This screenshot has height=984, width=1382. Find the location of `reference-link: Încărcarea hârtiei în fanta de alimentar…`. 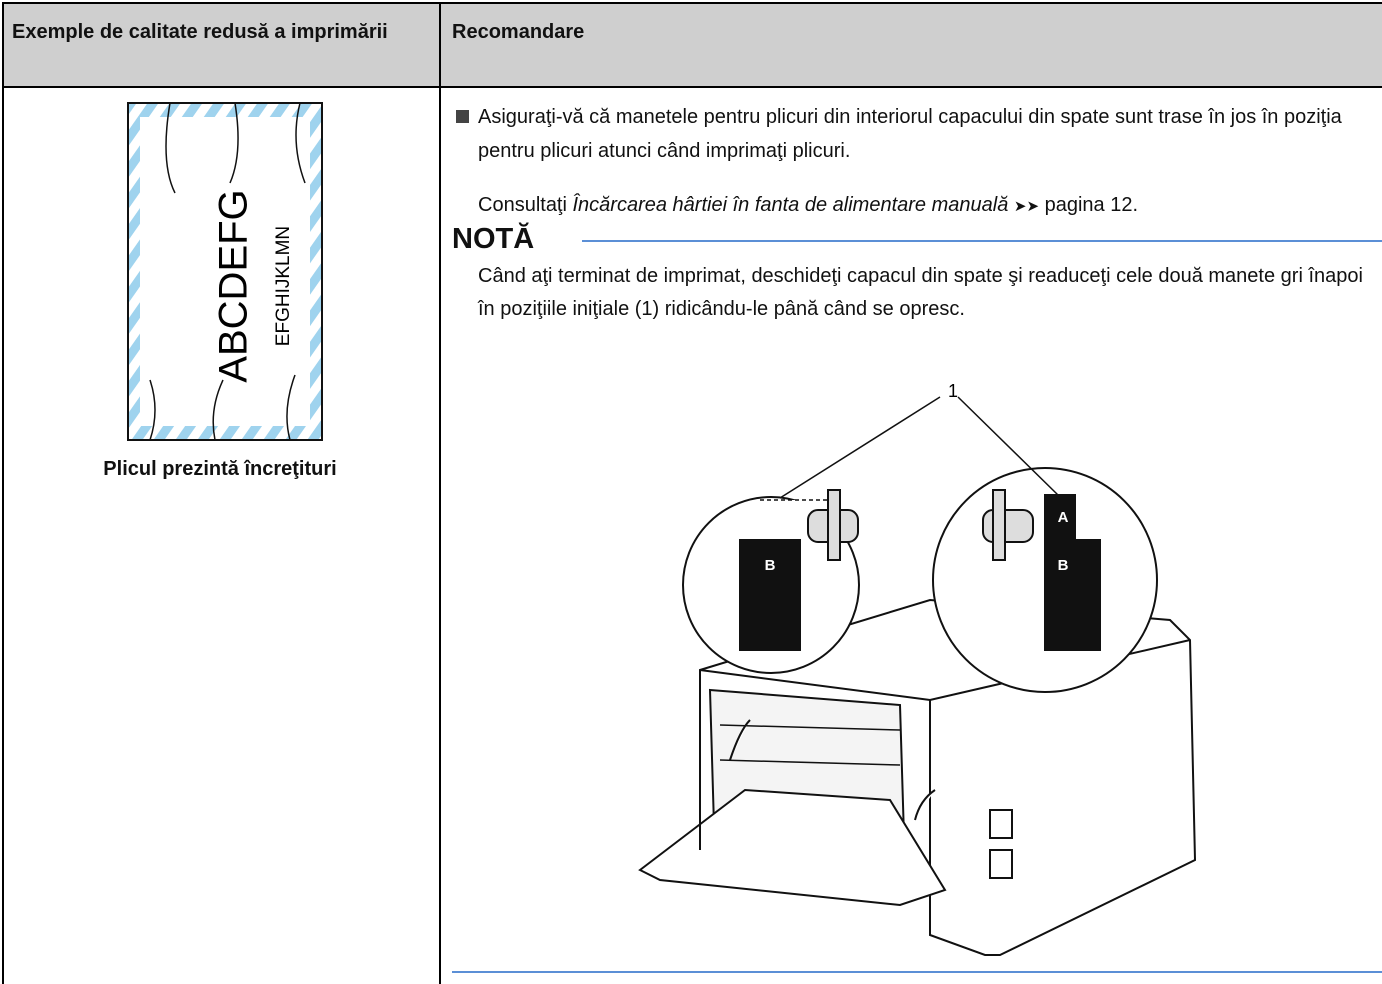

reference-link: Încărcarea hârtiei în fanta de alimentar… is located at coordinates (790, 205).